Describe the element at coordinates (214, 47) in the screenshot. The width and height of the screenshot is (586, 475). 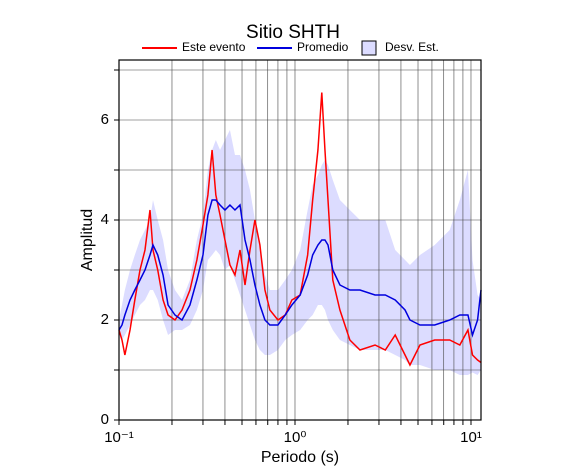
I see `legend-label: Este evento` at that location.